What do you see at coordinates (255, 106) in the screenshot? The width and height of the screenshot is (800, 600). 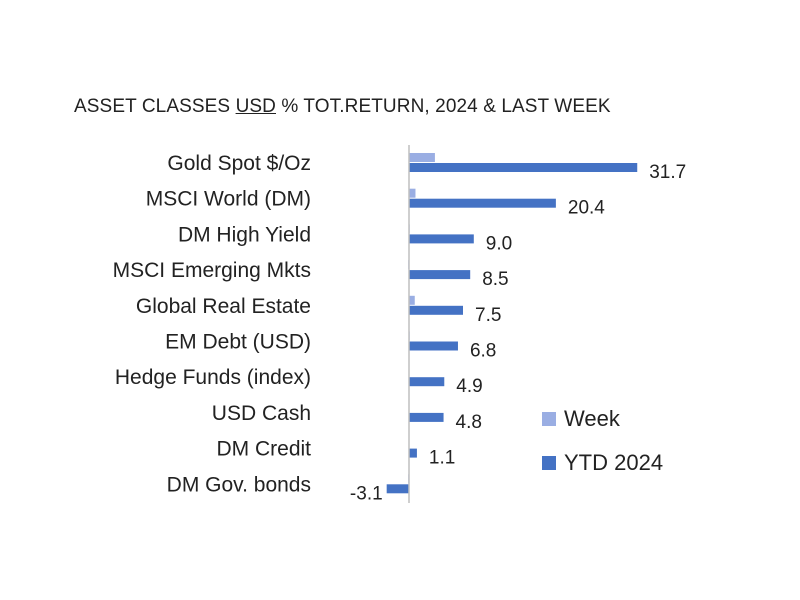 I see `title-part-usd: USD` at bounding box center [255, 106].